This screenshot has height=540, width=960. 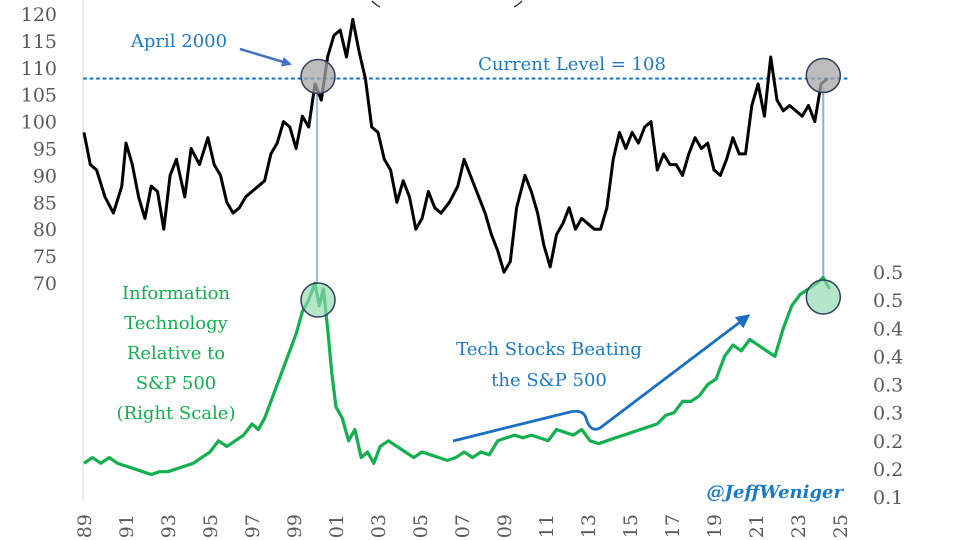 What do you see at coordinates (318, 76) in the screenshot?
I see `april-2000-top-marker` at bounding box center [318, 76].